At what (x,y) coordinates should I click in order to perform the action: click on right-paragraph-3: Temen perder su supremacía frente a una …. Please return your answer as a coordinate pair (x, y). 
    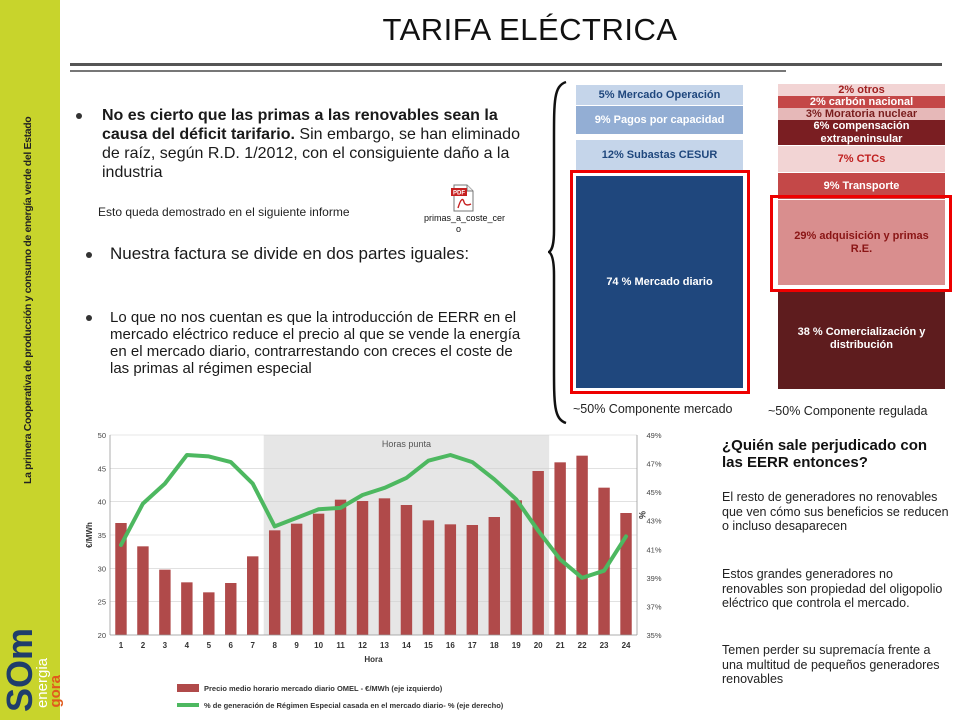
    Looking at the image, I should click on (831, 664).